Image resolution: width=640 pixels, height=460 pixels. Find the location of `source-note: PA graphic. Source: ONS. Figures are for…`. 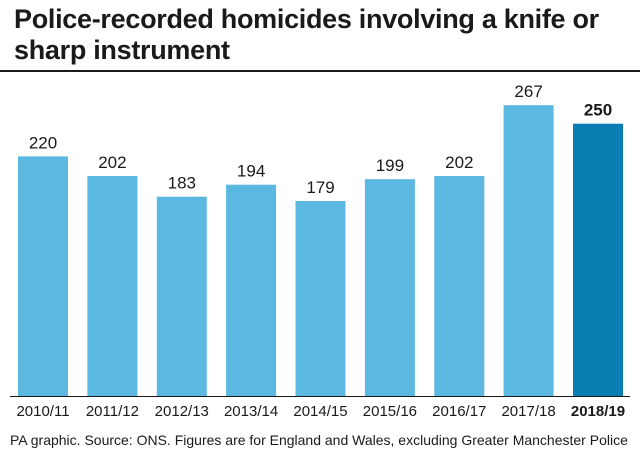

source-note: PA graphic. Source: ONS. Figures are for… is located at coordinates (319, 440).